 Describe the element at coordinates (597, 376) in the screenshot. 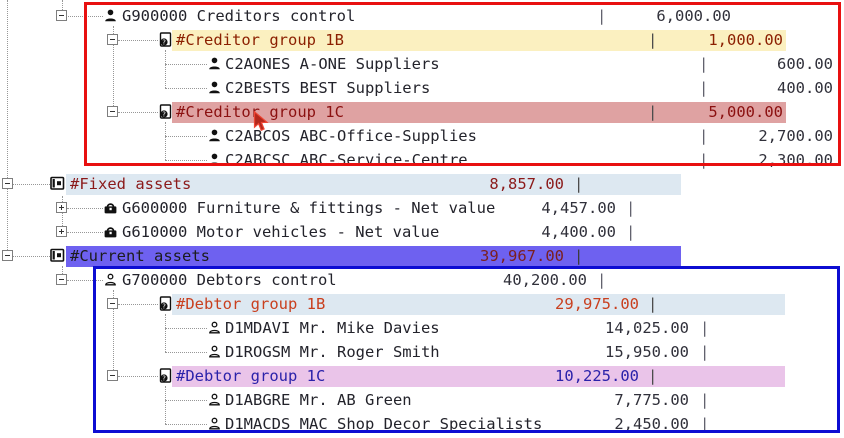

I see `balance-amount: 10,225.00` at that location.